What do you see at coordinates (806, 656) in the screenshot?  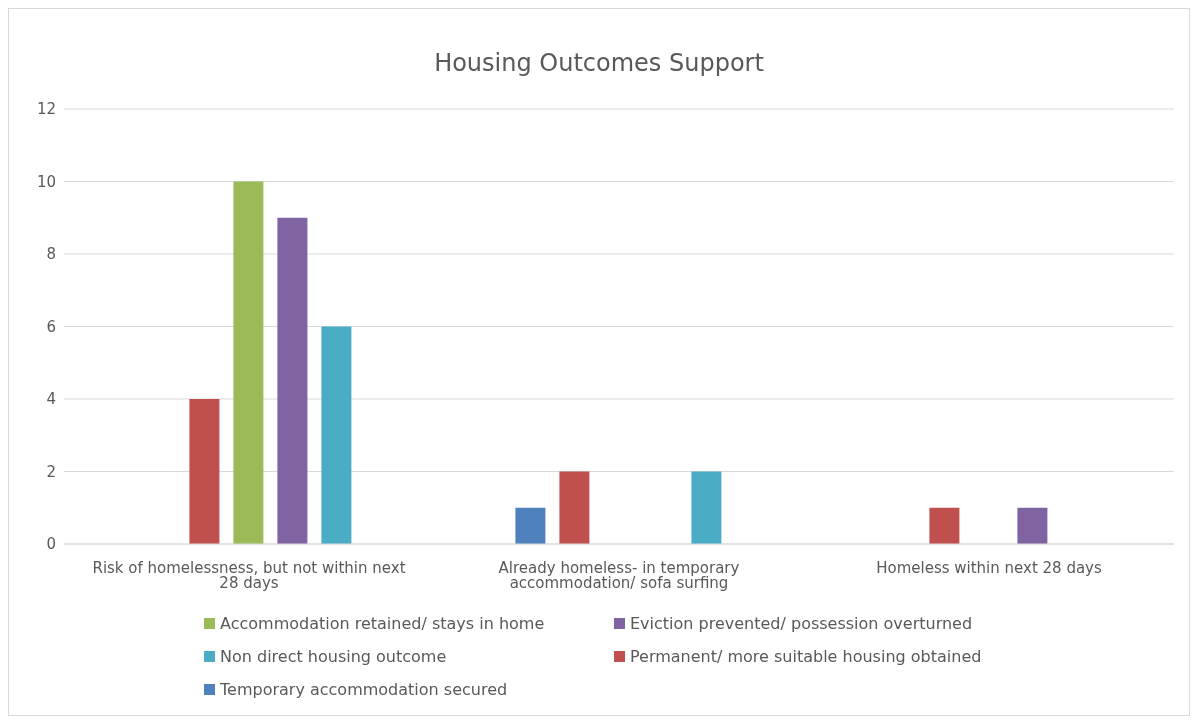 I see `legend-label: Permanent/ more suitable housing obtained` at bounding box center [806, 656].